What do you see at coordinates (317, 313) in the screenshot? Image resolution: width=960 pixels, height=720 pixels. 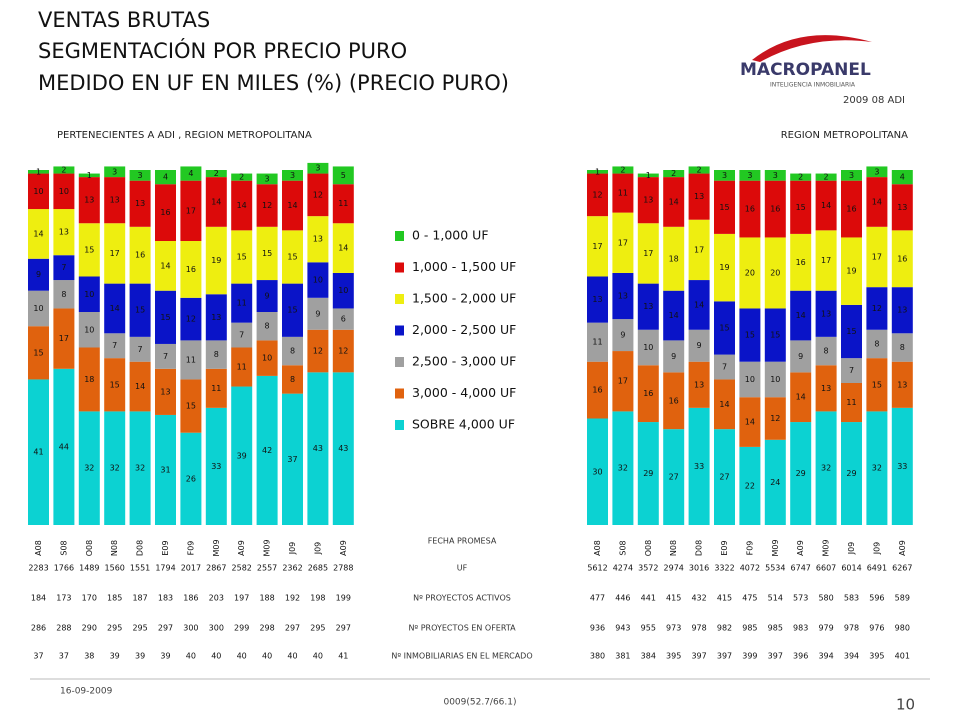 I see `data-label: 9` at bounding box center [317, 313].